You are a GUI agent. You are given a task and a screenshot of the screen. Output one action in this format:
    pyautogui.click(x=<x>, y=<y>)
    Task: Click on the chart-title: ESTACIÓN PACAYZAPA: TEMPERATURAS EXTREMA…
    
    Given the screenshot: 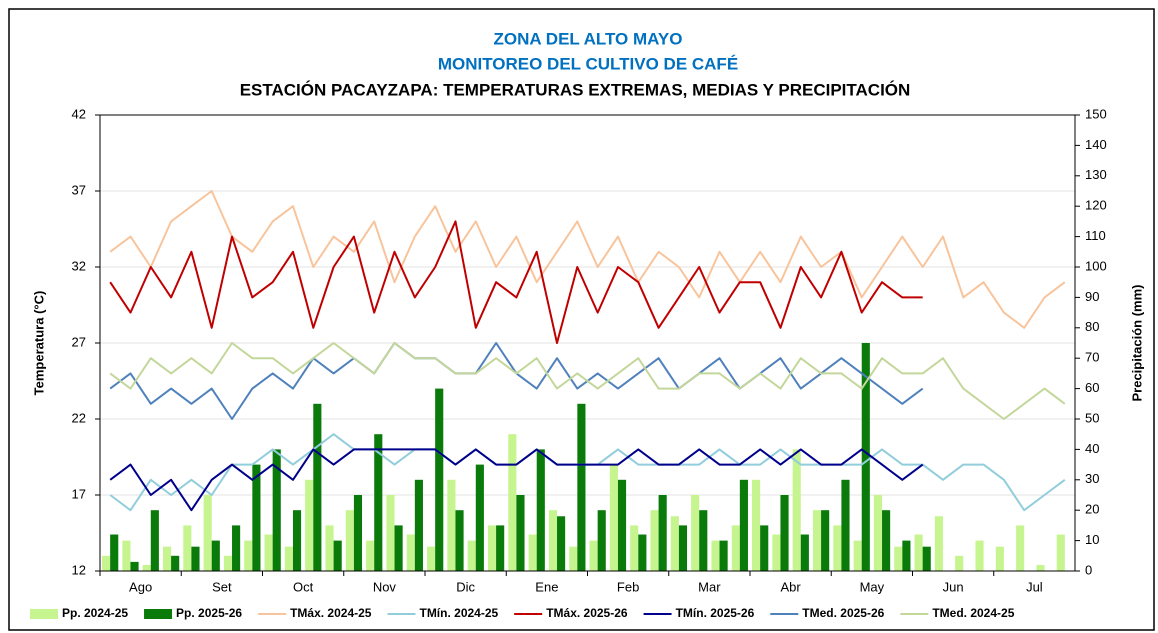 What is the action you would take?
    pyautogui.click(x=575, y=89)
    